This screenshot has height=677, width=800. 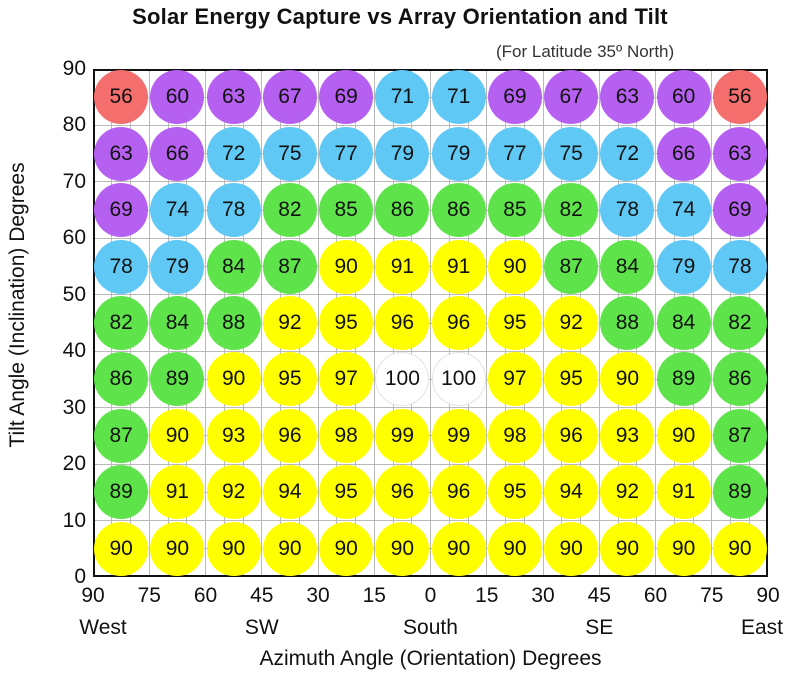 What do you see at coordinates (74, 68) in the screenshot?
I see `y-tick-label: 90` at bounding box center [74, 68].